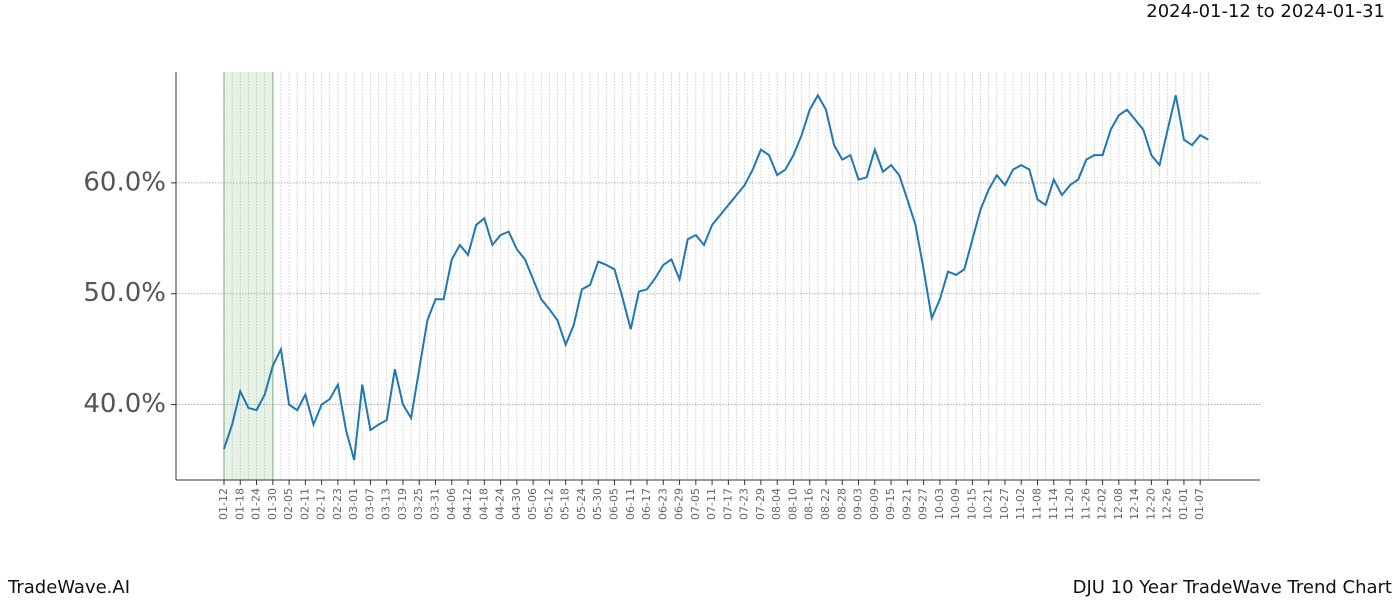 The image size is (1400, 600). What do you see at coordinates (1069, 504) in the screenshot?
I see `x-tick-label: 11-20` at bounding box center [1069, 504].